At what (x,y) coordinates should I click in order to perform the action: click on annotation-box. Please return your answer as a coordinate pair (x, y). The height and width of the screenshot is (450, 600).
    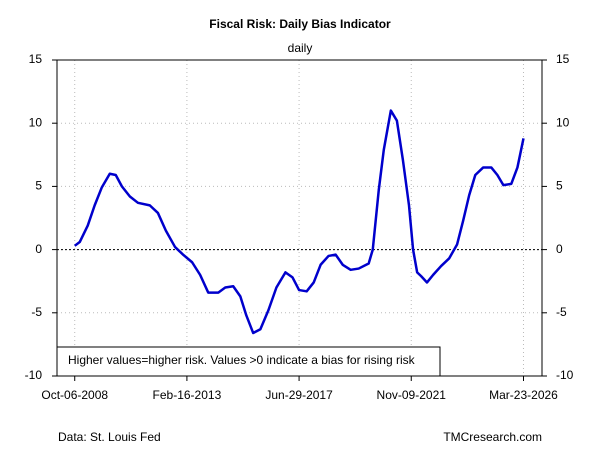
    Looking at the image, I should click on (248, 361).